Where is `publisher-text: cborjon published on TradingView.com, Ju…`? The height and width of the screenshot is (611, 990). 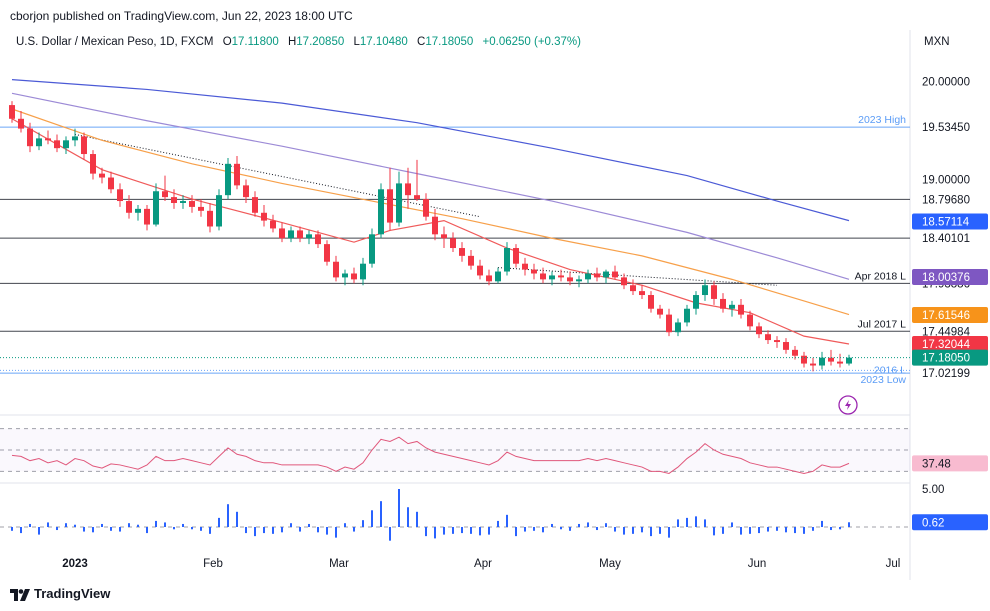 publisher-text: cborjon published on TradingView.com, Ju… is located at coordinates (181, 16).